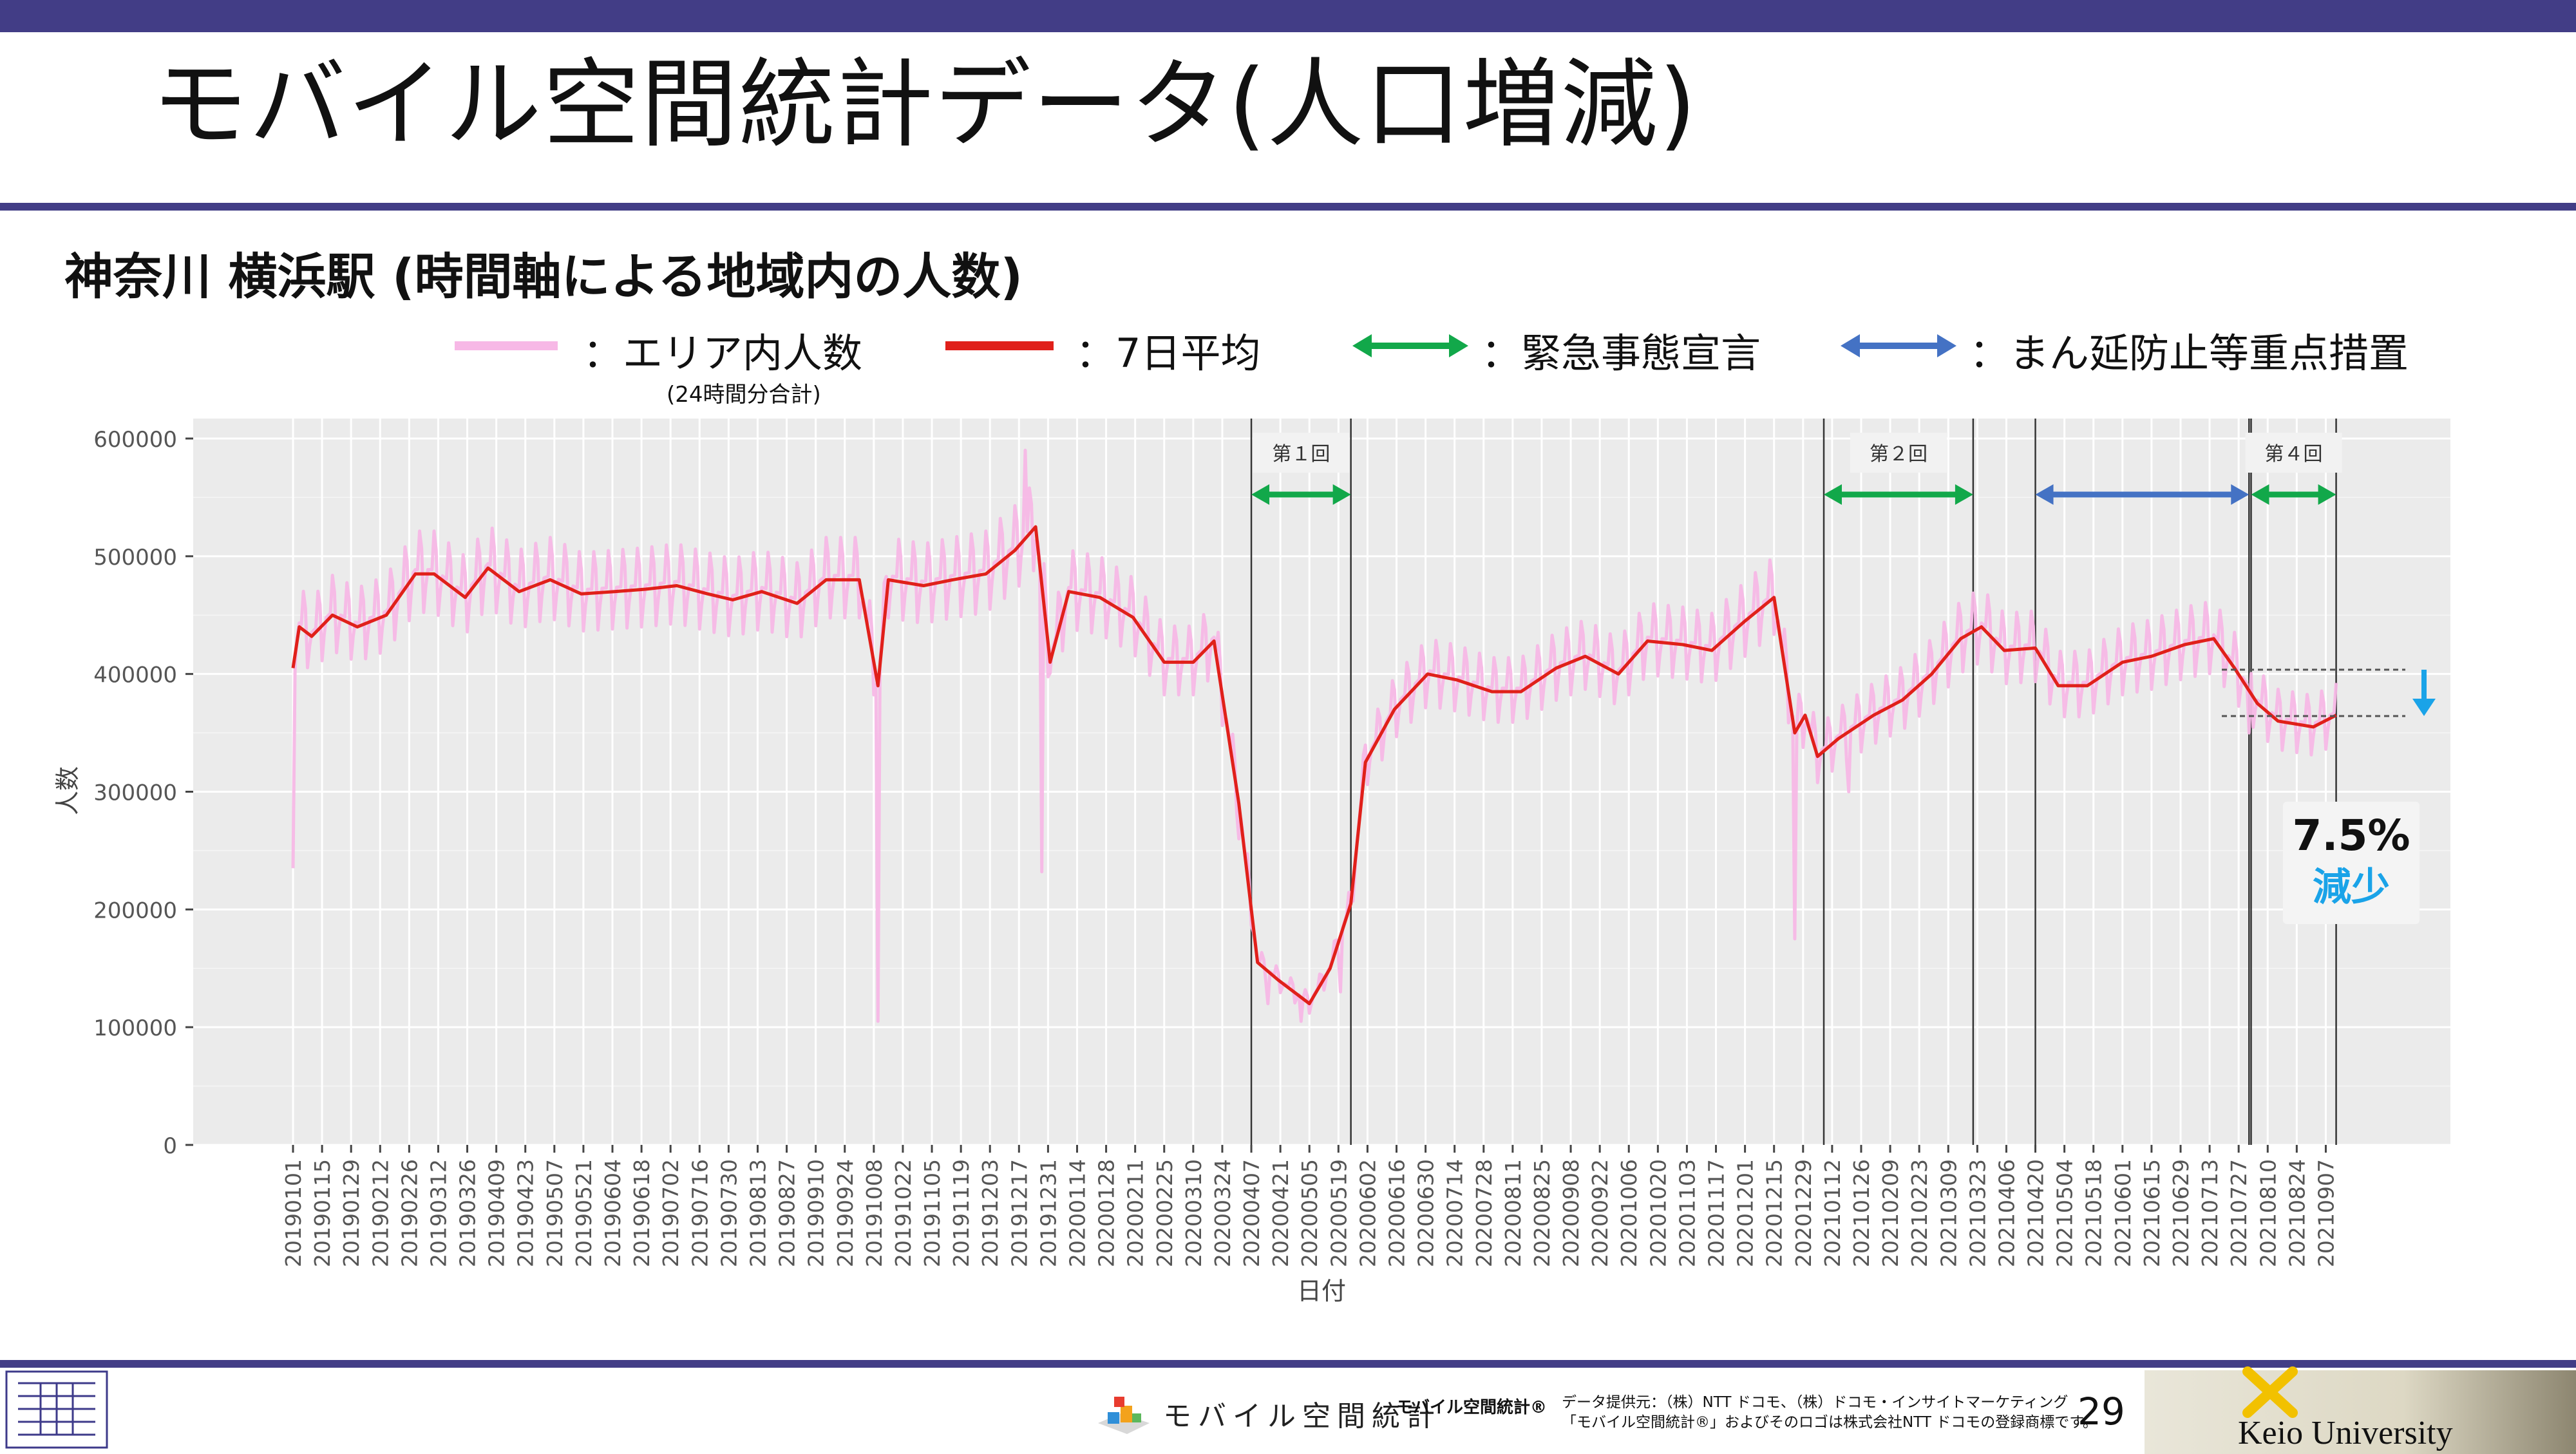 This screenshot has height=1454, width=2576. I want to click on x-tick-label: 20200728, so click(1484, 1213).